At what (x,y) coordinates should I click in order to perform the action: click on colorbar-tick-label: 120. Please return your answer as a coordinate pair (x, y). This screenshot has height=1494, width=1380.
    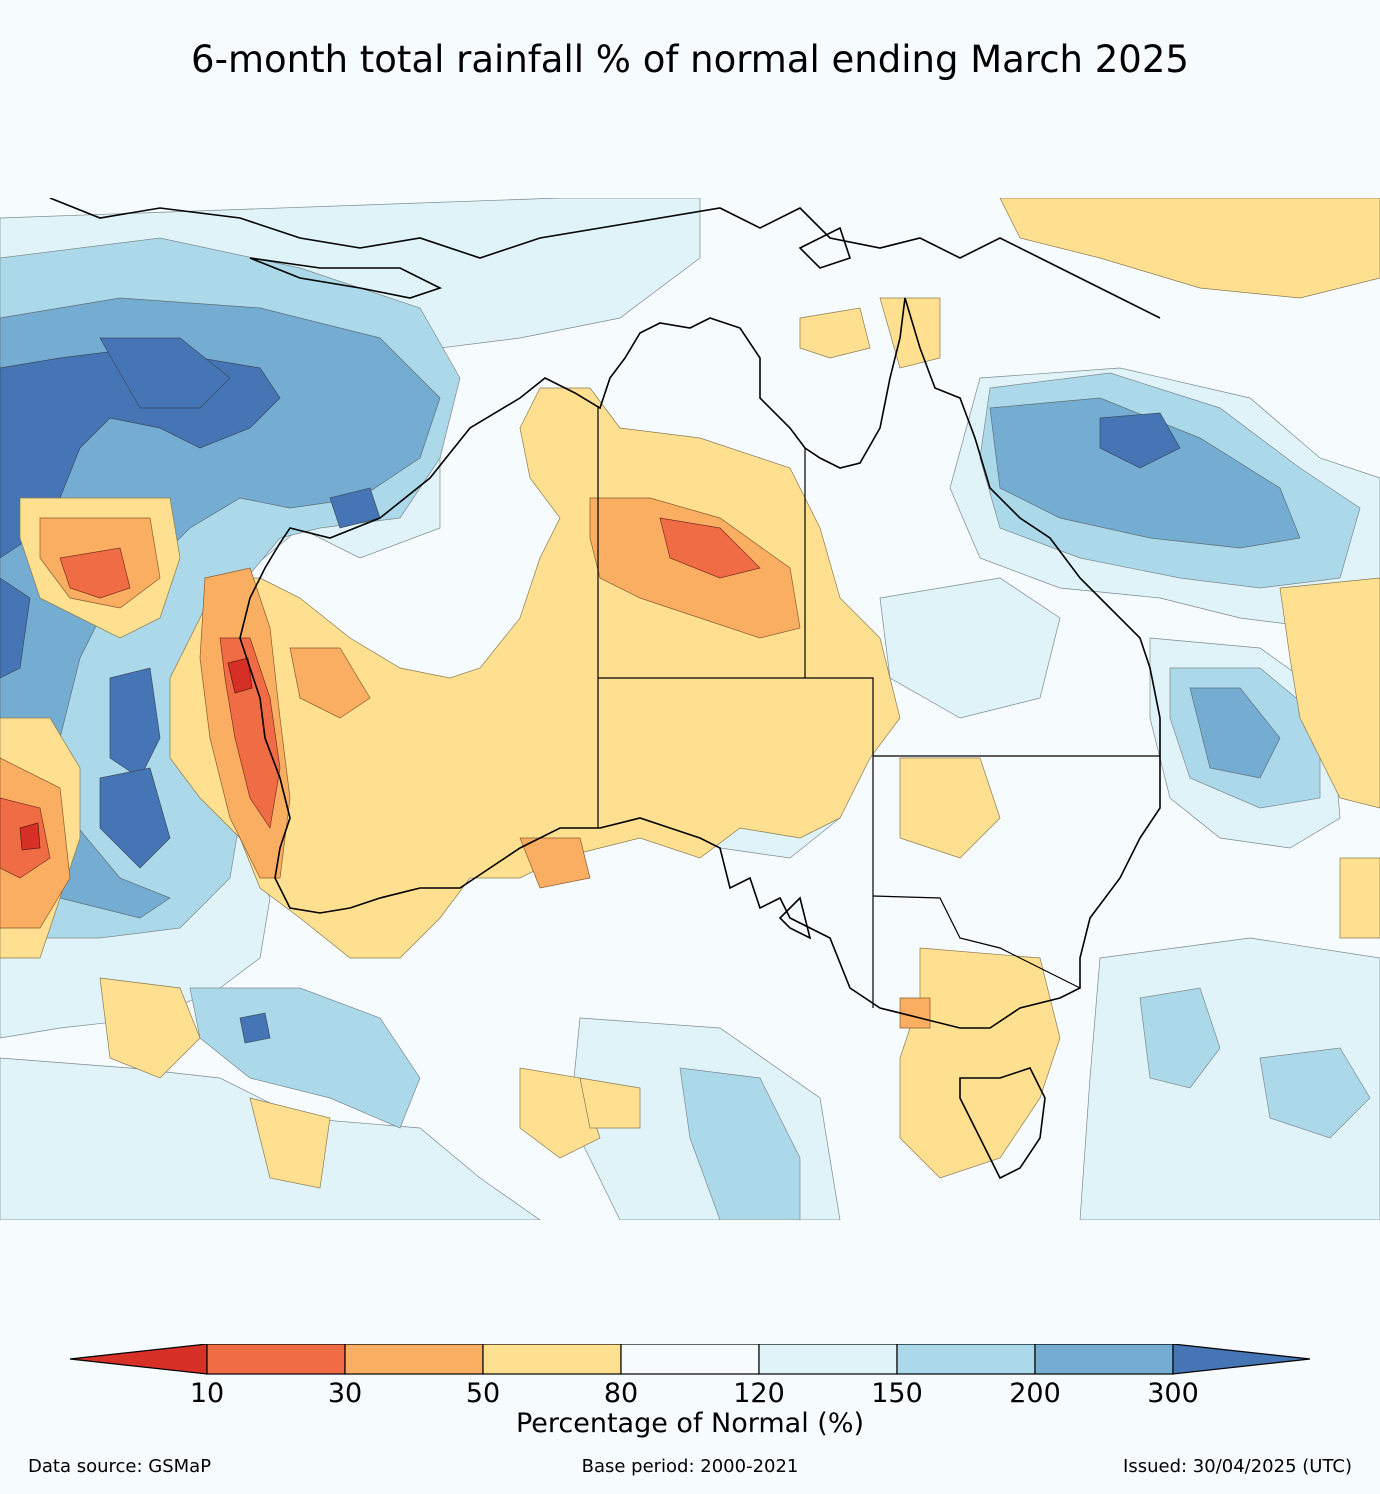
    Looking at the image, I should click on (759, 1393).